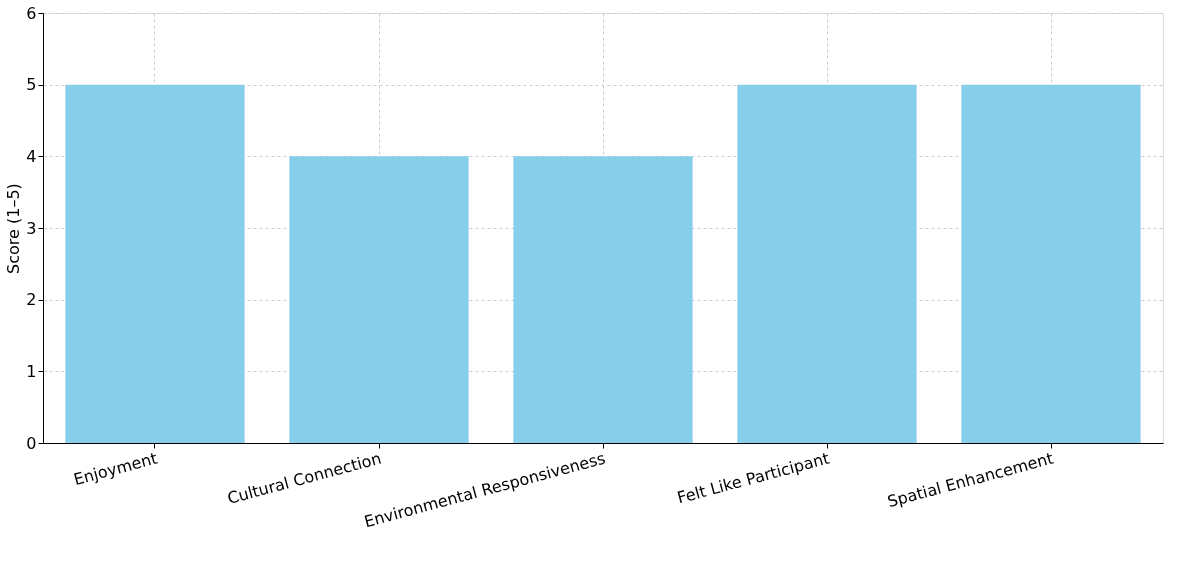 This screenshot has width=1197, height=563. I want to click on y-tick-label: 3, so click(31, 228).